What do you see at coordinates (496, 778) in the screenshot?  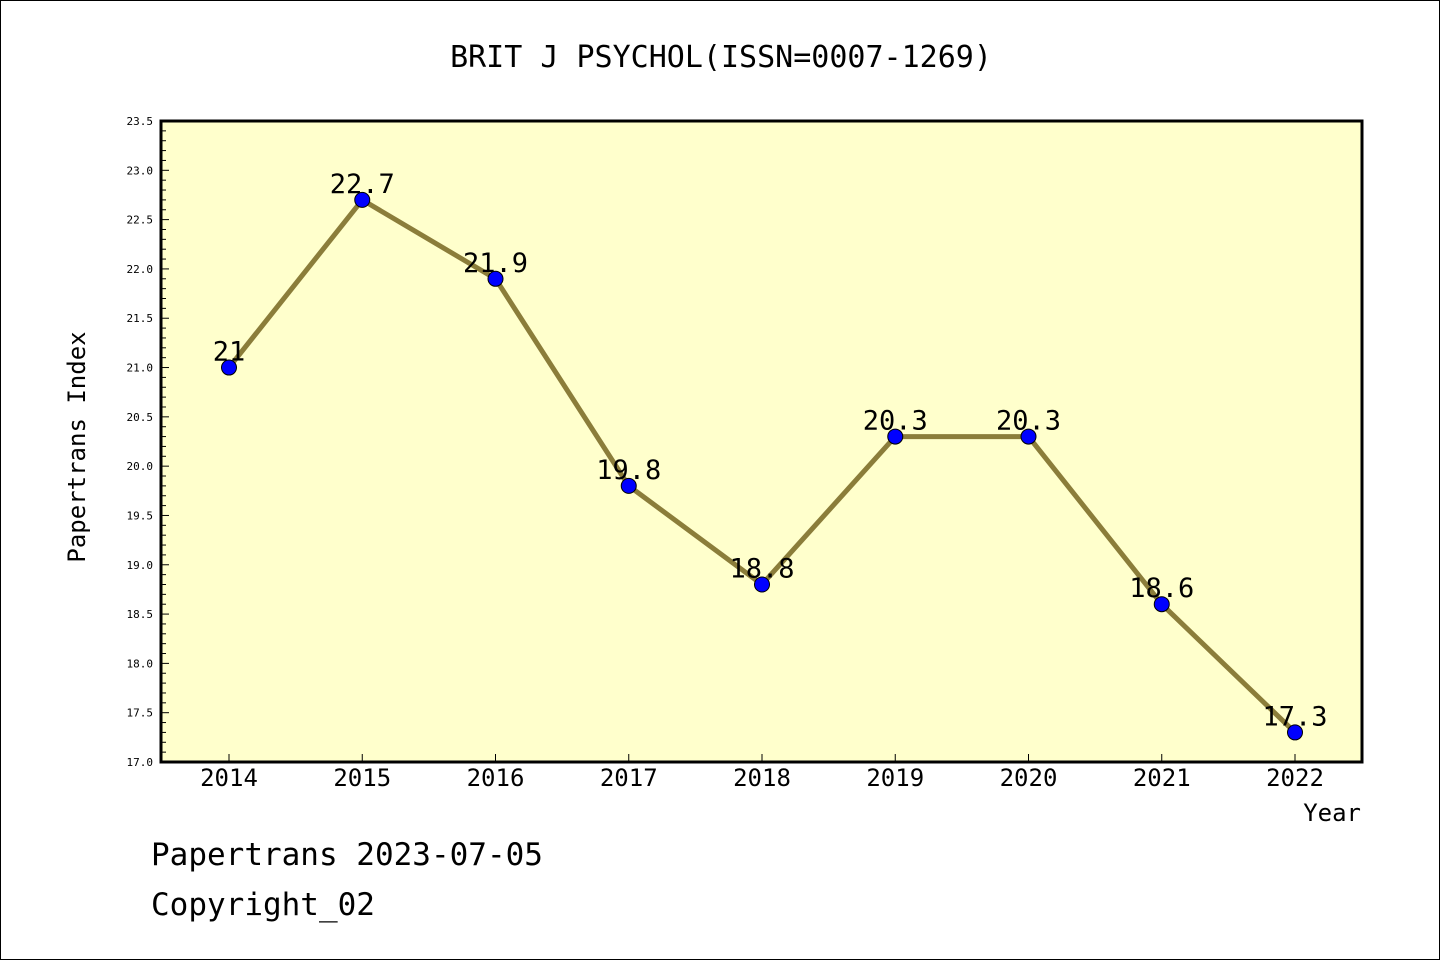 I see `x-tick-label: 2016` at bounding box center [496, 778].